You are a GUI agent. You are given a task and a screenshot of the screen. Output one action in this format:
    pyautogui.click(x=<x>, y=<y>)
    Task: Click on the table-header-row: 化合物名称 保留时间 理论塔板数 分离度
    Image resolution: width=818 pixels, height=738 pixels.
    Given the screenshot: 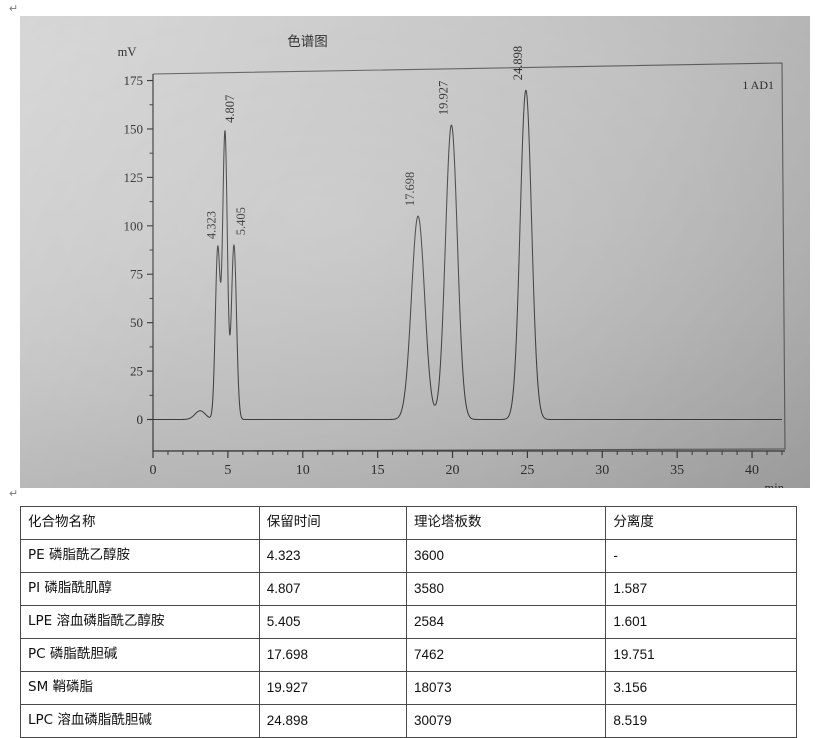 What is the action you would take?
    pyautogui.click(x=408, y=523)
    